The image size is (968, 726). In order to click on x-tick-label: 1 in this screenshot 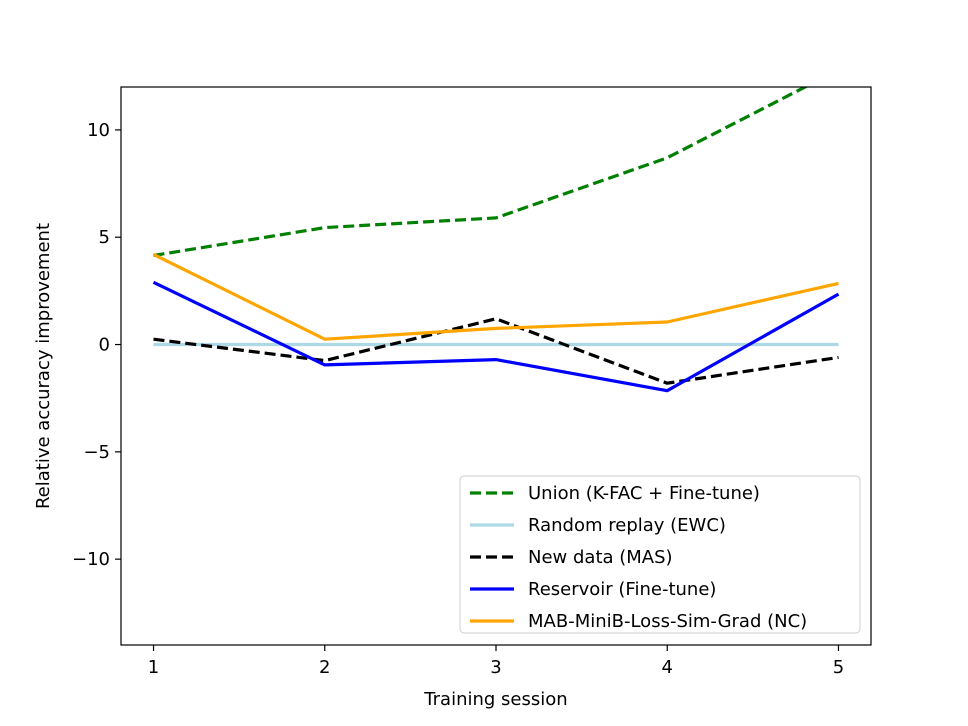, I will do `click(153, 667)`.